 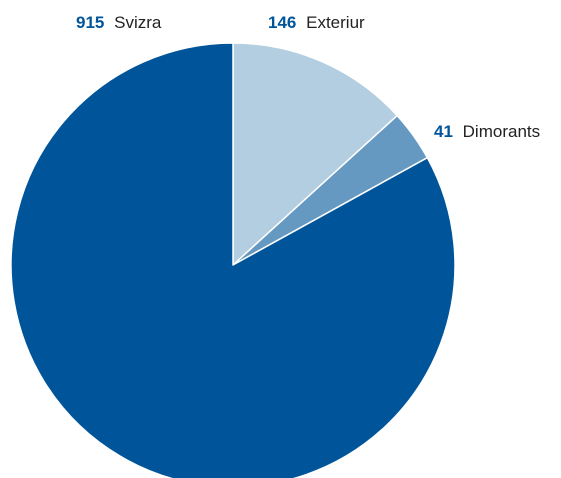 I want to click on label-exteriur-value: 146, so click(x=282, y=22).